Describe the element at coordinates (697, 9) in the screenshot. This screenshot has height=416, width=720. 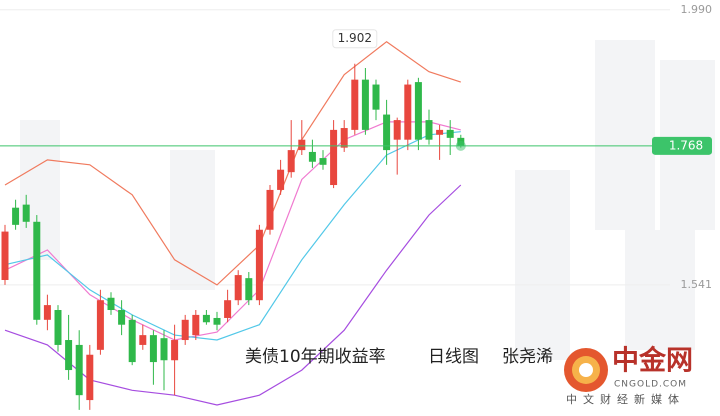
I see `y-tick-label: 1.990` at that location.